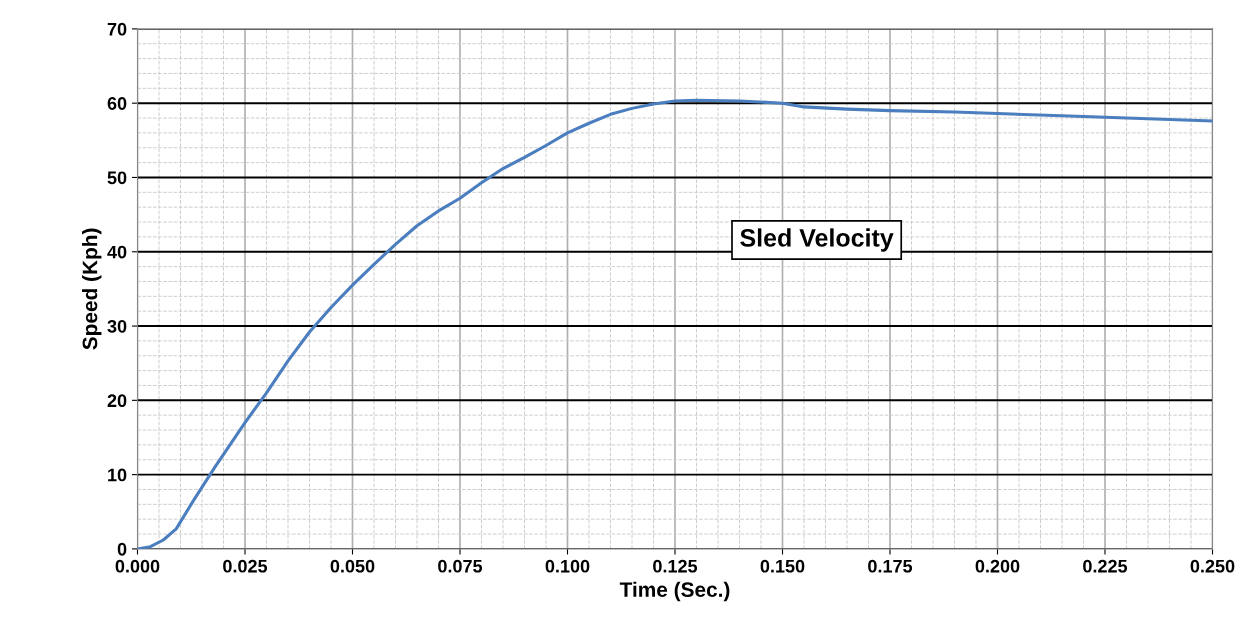 This screenshot has width=1250, height=642. Describe the element at coordinates (782, 566) in the screenshot. I see `x-tick-label: 0.150` at that location.